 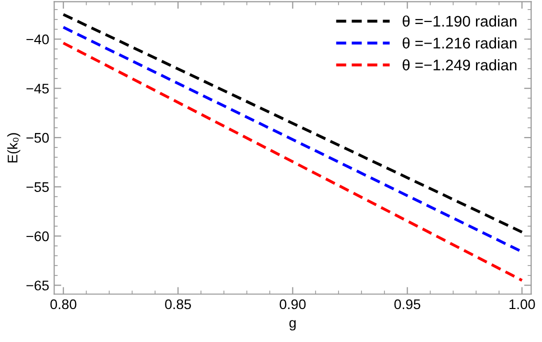 I want to click on y-tick-label: −50, so click(x=37, y=137).